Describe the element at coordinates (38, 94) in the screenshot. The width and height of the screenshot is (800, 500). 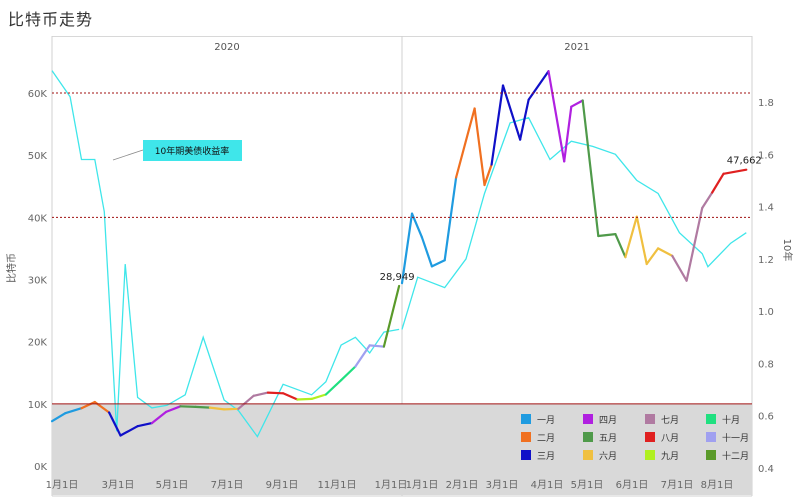
I see `y-left-tick: 60K` at that location.